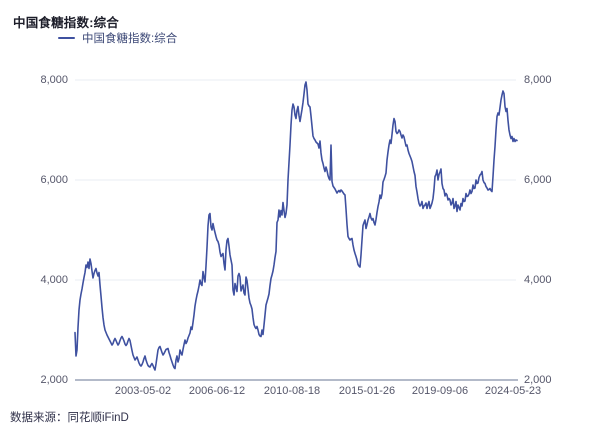 This screenshot has width=600, height=439. Describe the element at coordinates (130, 39) in the screenshot. I see `legend-label: 中国食糖指数:综合` at that location.